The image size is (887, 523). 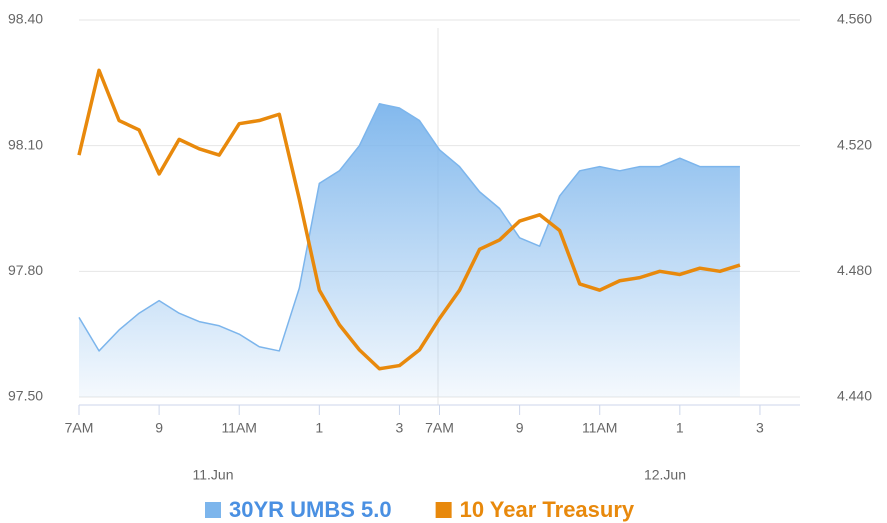 I want to click on y2-tick-label: 4.560, so click(x=854, y=19).